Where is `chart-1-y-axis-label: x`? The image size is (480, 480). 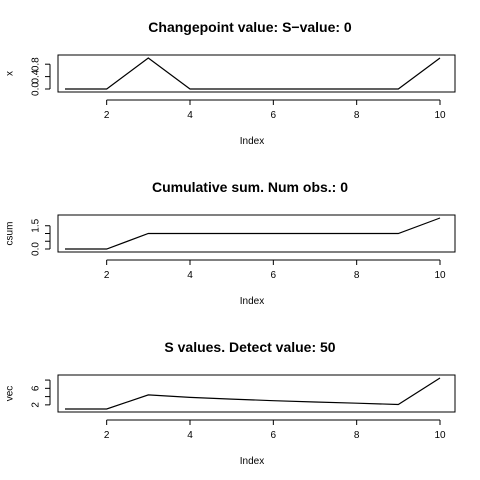
chart-1-y-axis-label: x is located at coordinates (10, 73).